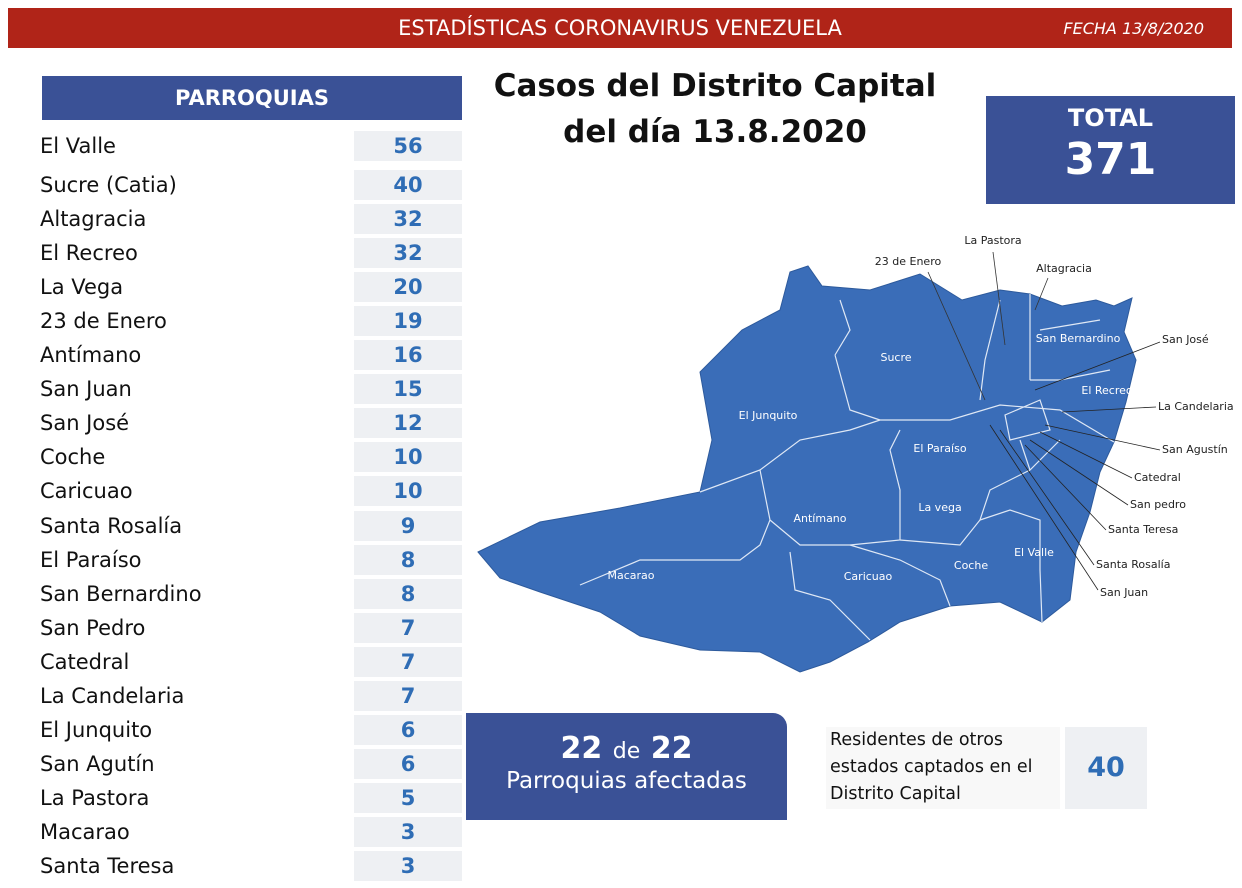 Image resolution: width=1242 pixels, height=888 pixels. Describe the element at coordinates (107, 866) in the screenshot. I see `row-name: Santa Teresa` at that location.